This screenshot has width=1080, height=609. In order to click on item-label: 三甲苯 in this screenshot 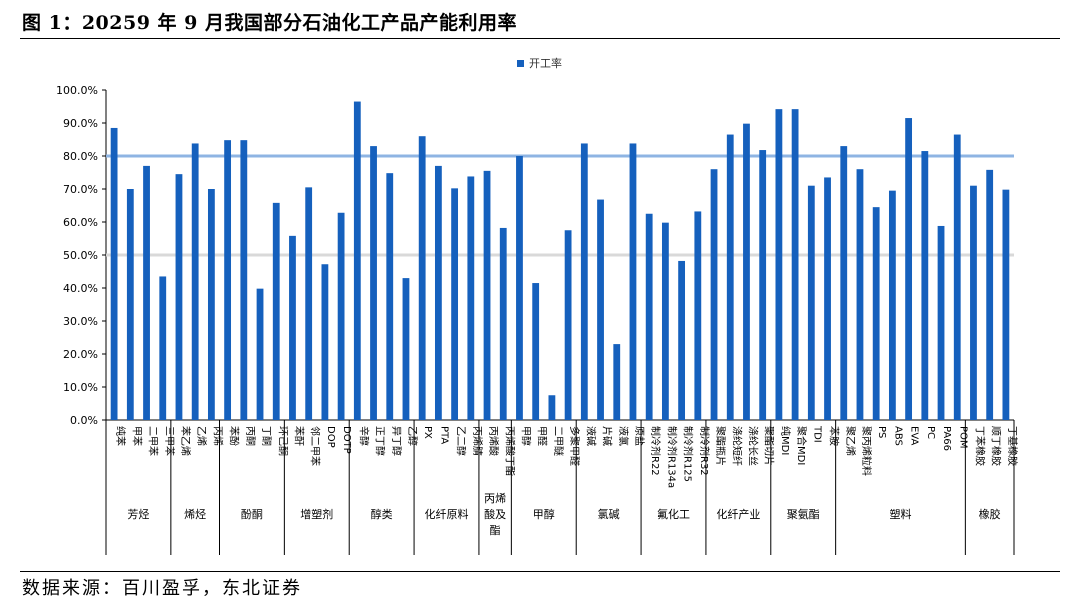, I will do `click(169, 441)`.